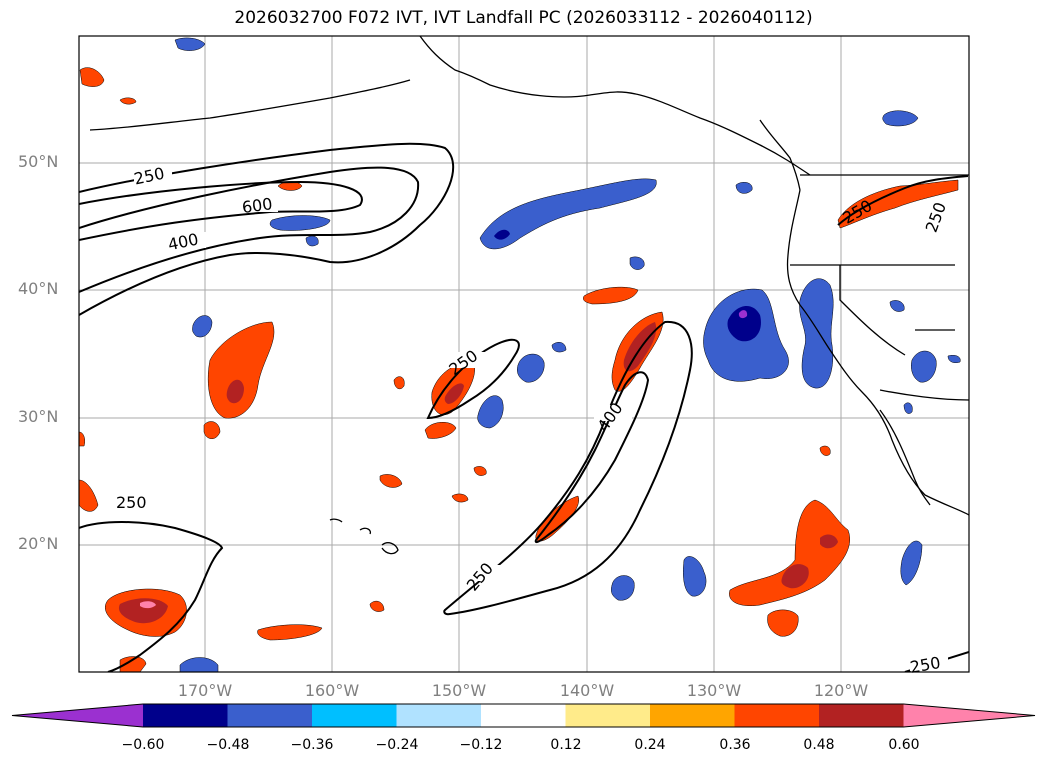  I want to click on negative-blob-n, so click(559, 347).